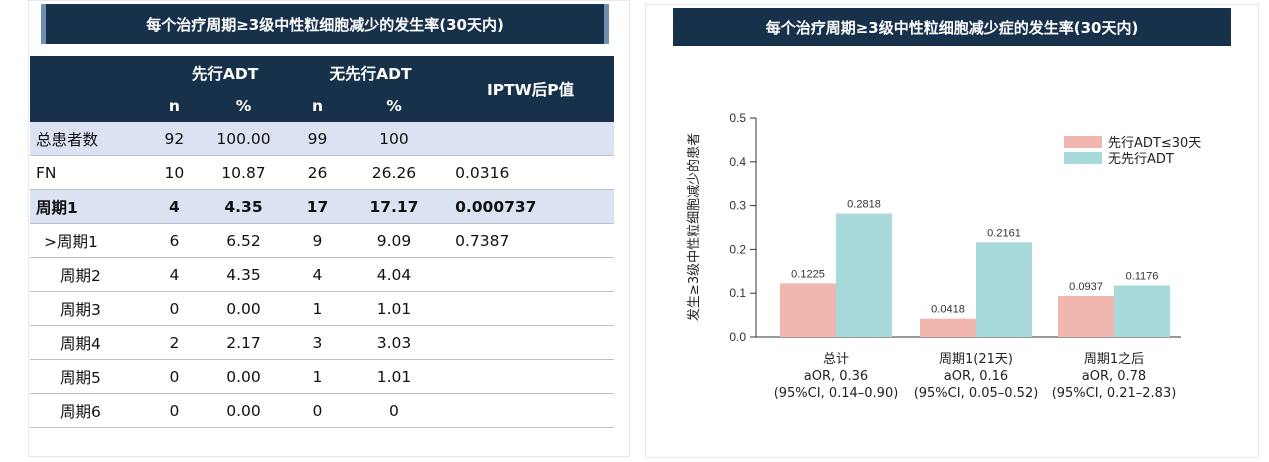  I want to click on table-title: 每个治疗周期≥3级中性粒细胞减少的发生率(30天内), so click(325, 24).